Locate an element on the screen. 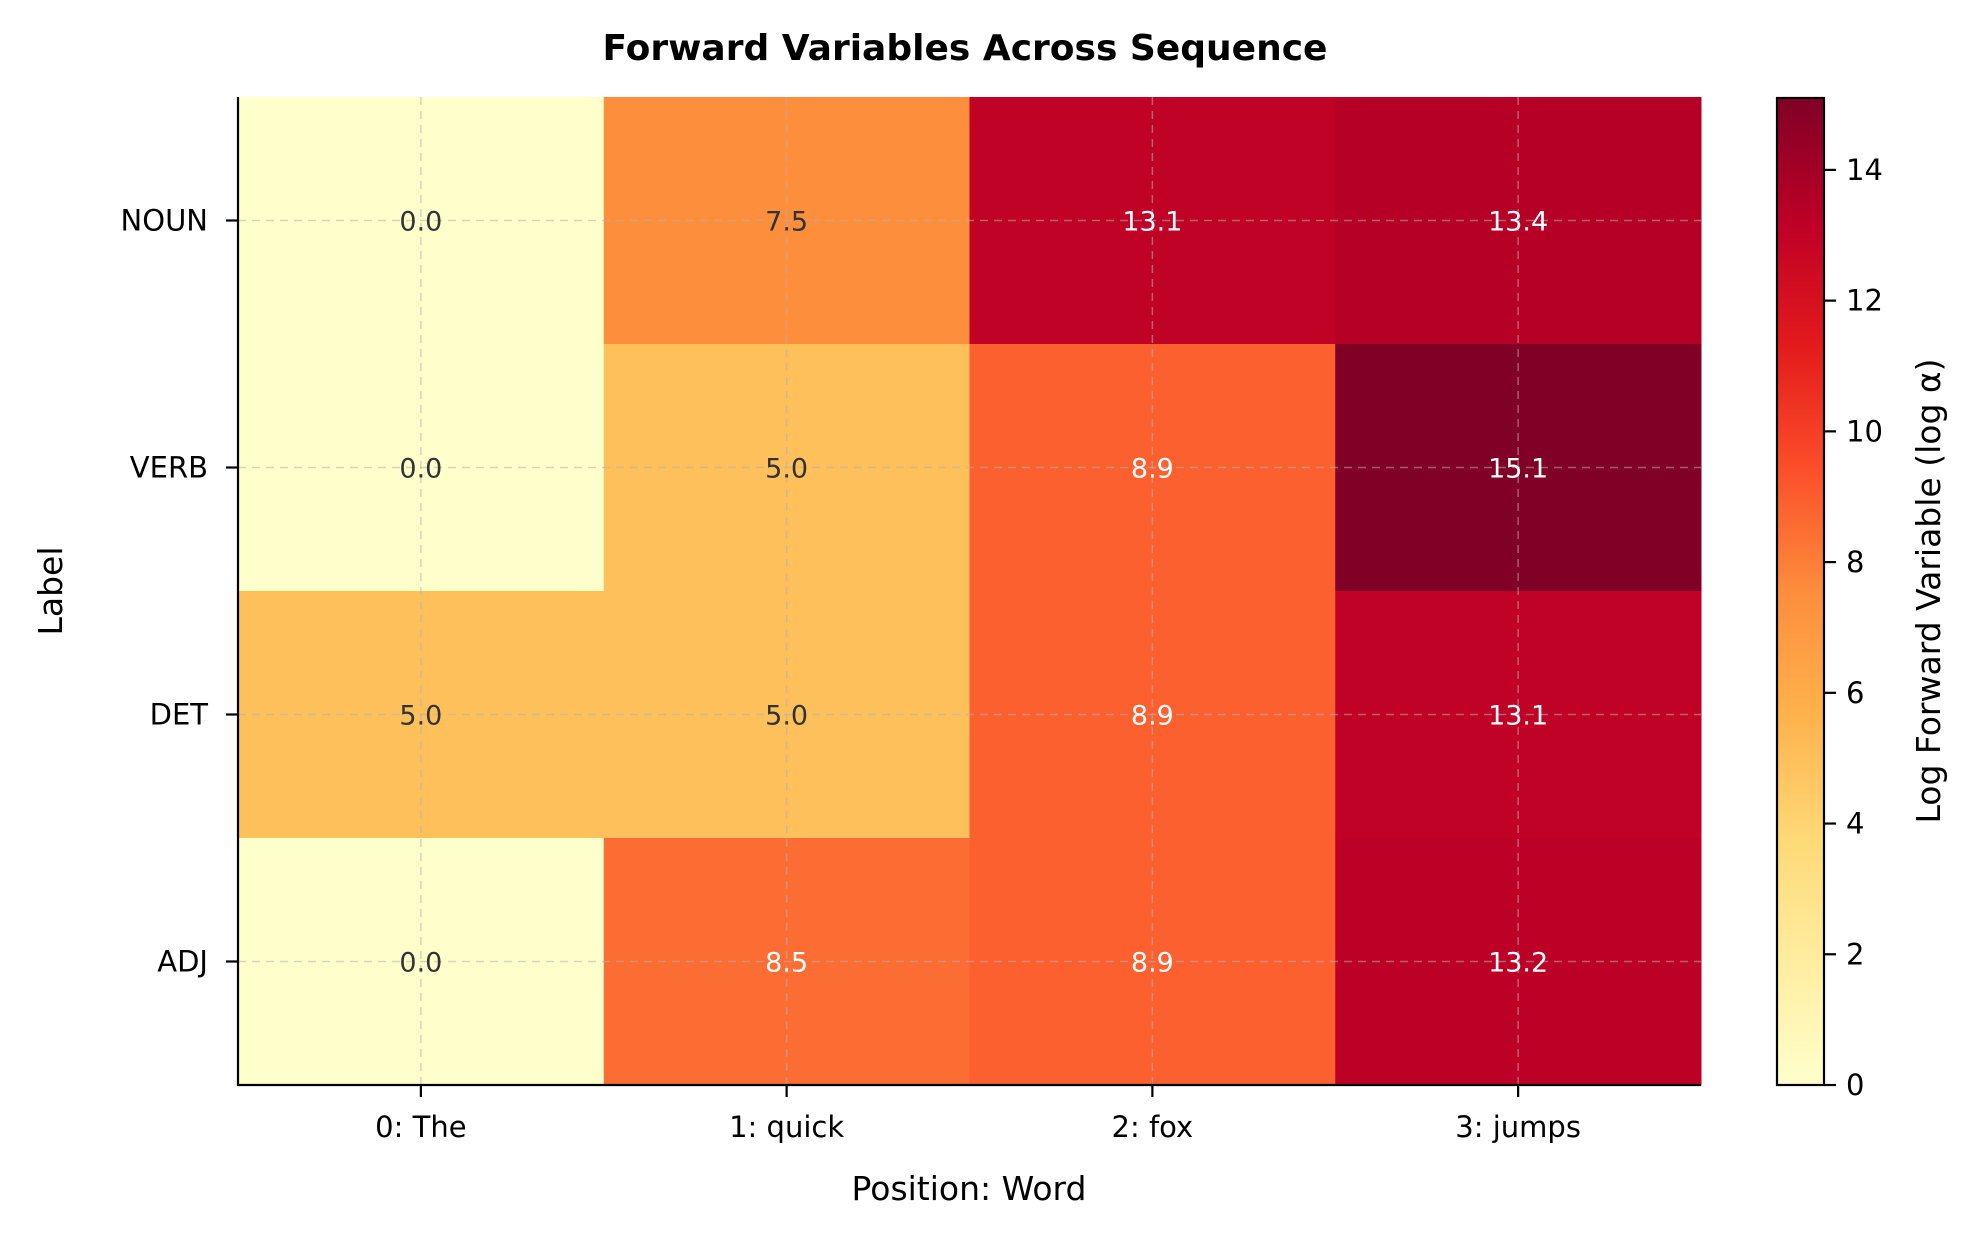 Image resolution: width=1981 pixels, height=1234 pixels. x-axis-ticks: 0: The 1: quick 2: fox 3: jumps is located at coordinates (978, 1114).